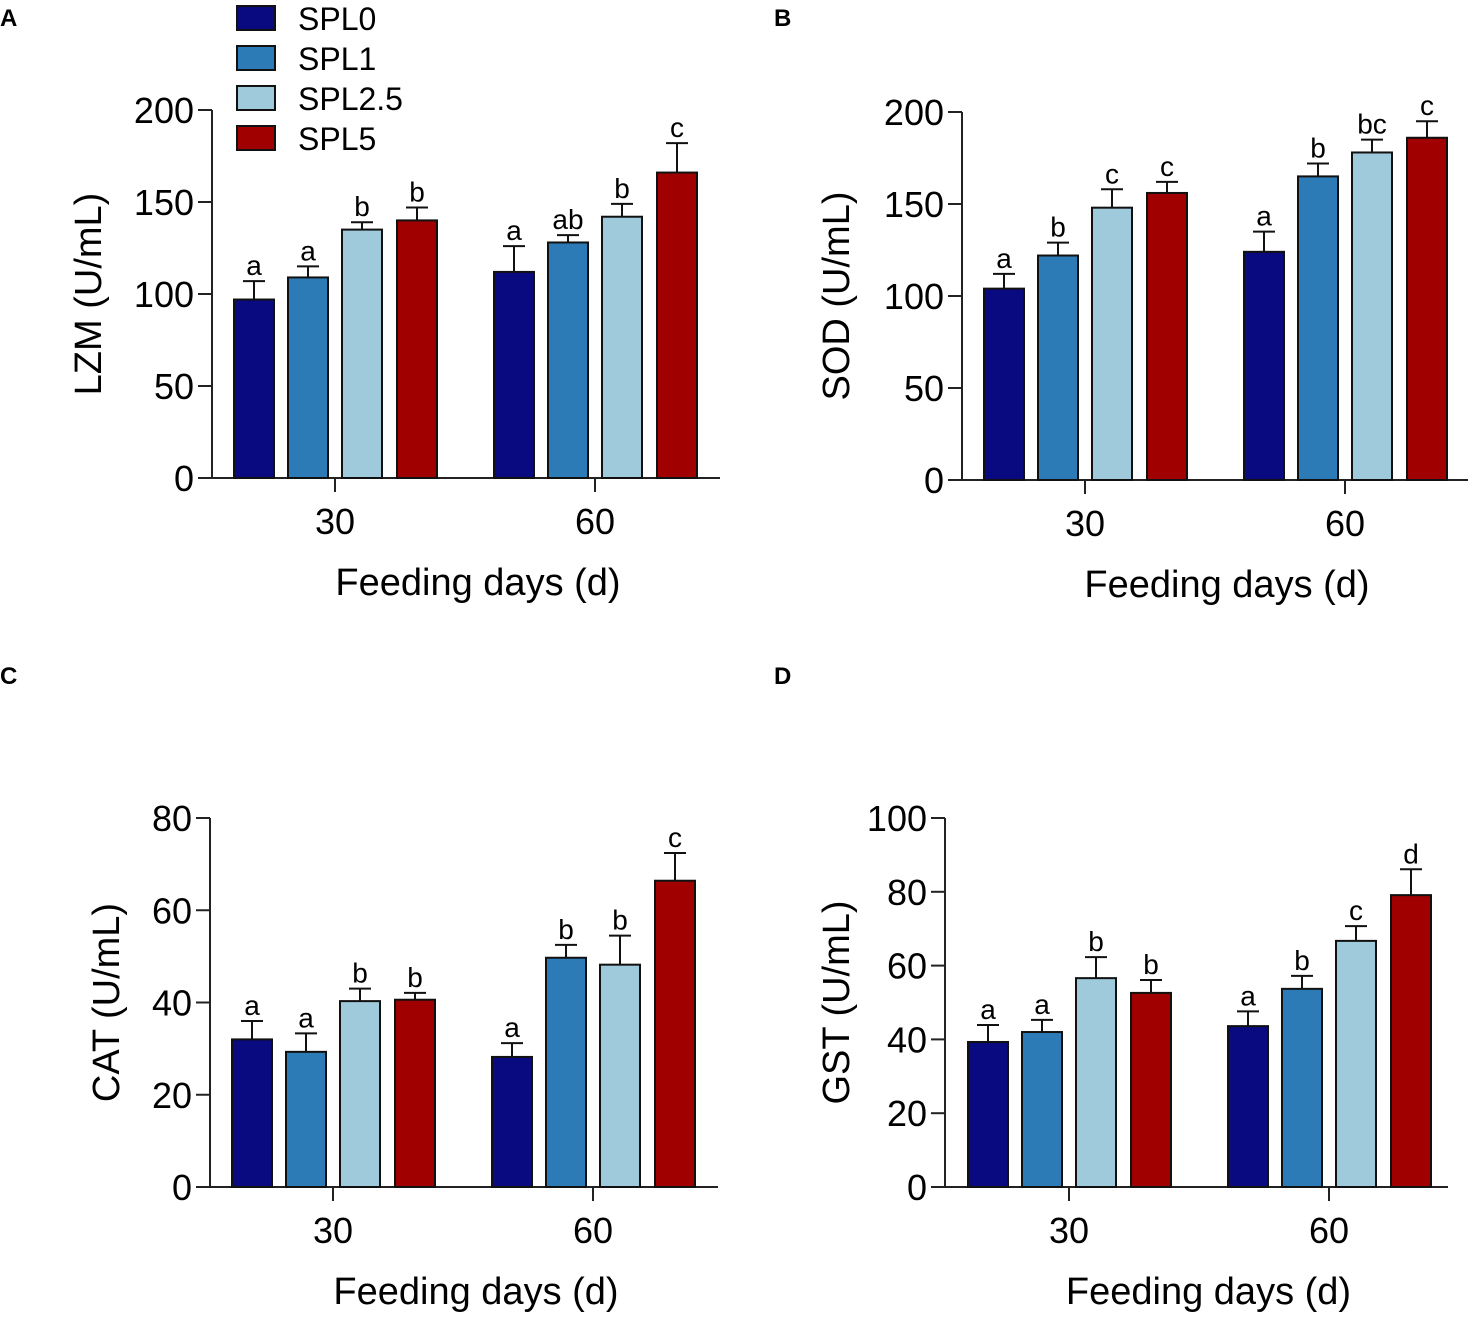 Image resolution: width=1476 pixels, height=1320 pixels. What do you see at coordinates (333, 1230) in the screenshot?
I see `panel-c-x-tick-label: 30` at bounding box center [333, 1230].